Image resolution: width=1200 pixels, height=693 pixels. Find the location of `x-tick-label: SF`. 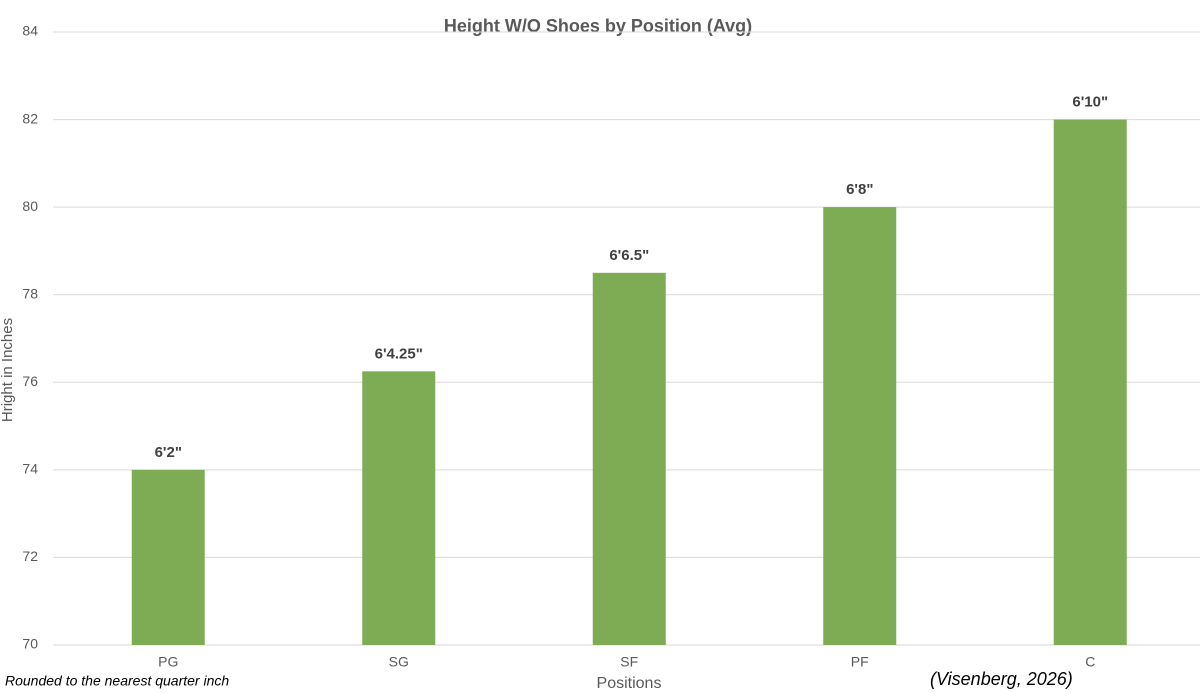

x-tick-label: SF is located at coordinates (629, 662).